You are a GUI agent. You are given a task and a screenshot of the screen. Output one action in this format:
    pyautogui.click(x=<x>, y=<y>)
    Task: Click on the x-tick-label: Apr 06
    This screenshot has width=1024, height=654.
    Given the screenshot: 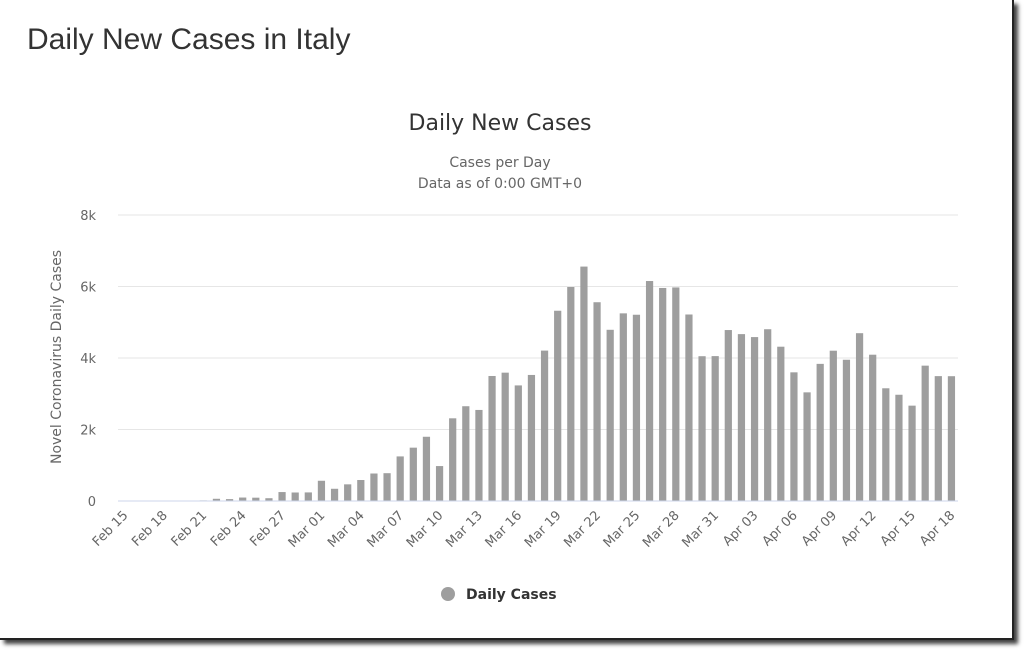 What is the action you would take?
    pyautogui.click(x=780, y=528)
    